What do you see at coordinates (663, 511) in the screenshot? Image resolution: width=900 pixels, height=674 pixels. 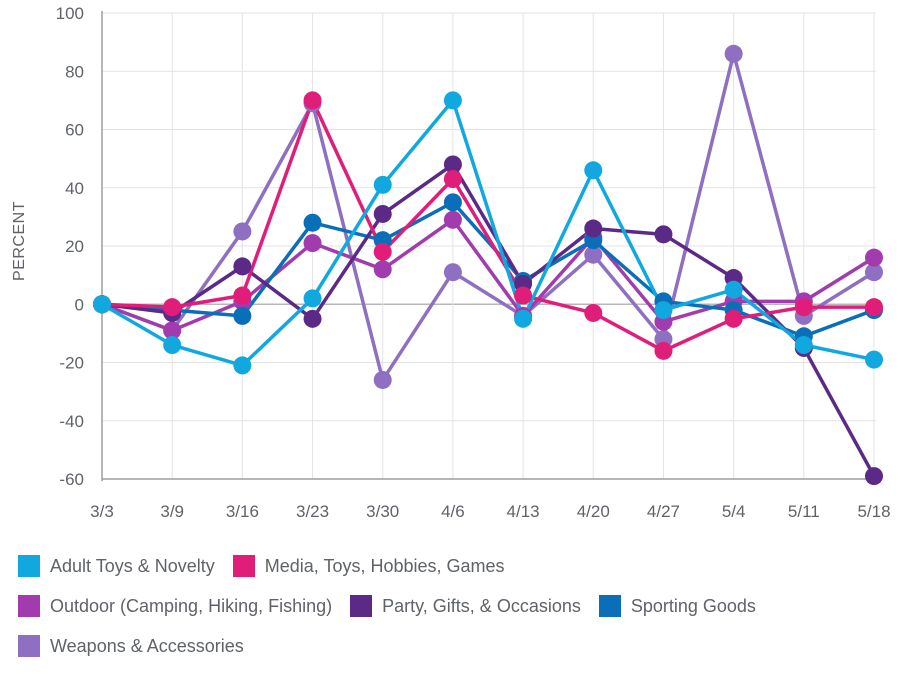 I see `x-tick-label: 4/27` at bounding box center [663, 511].